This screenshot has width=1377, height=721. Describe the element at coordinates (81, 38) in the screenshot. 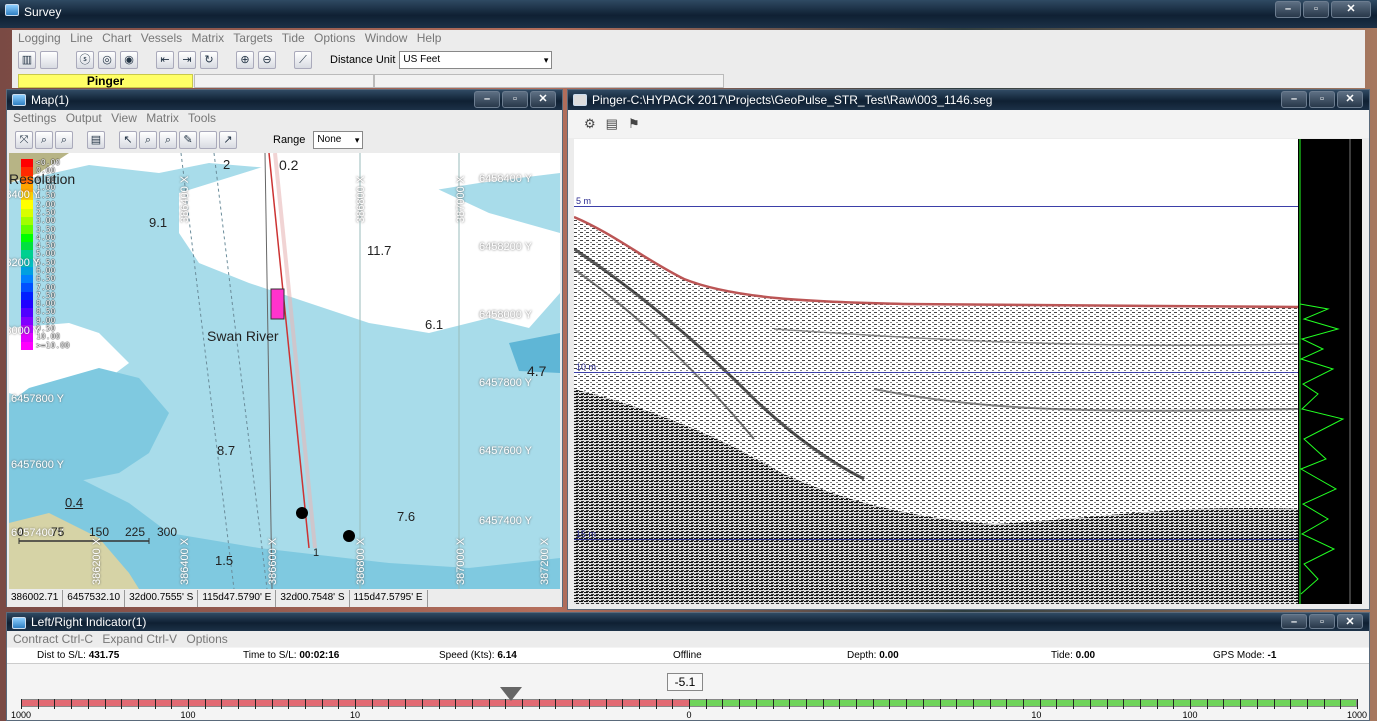

I see `menu-line: Line` at that location.